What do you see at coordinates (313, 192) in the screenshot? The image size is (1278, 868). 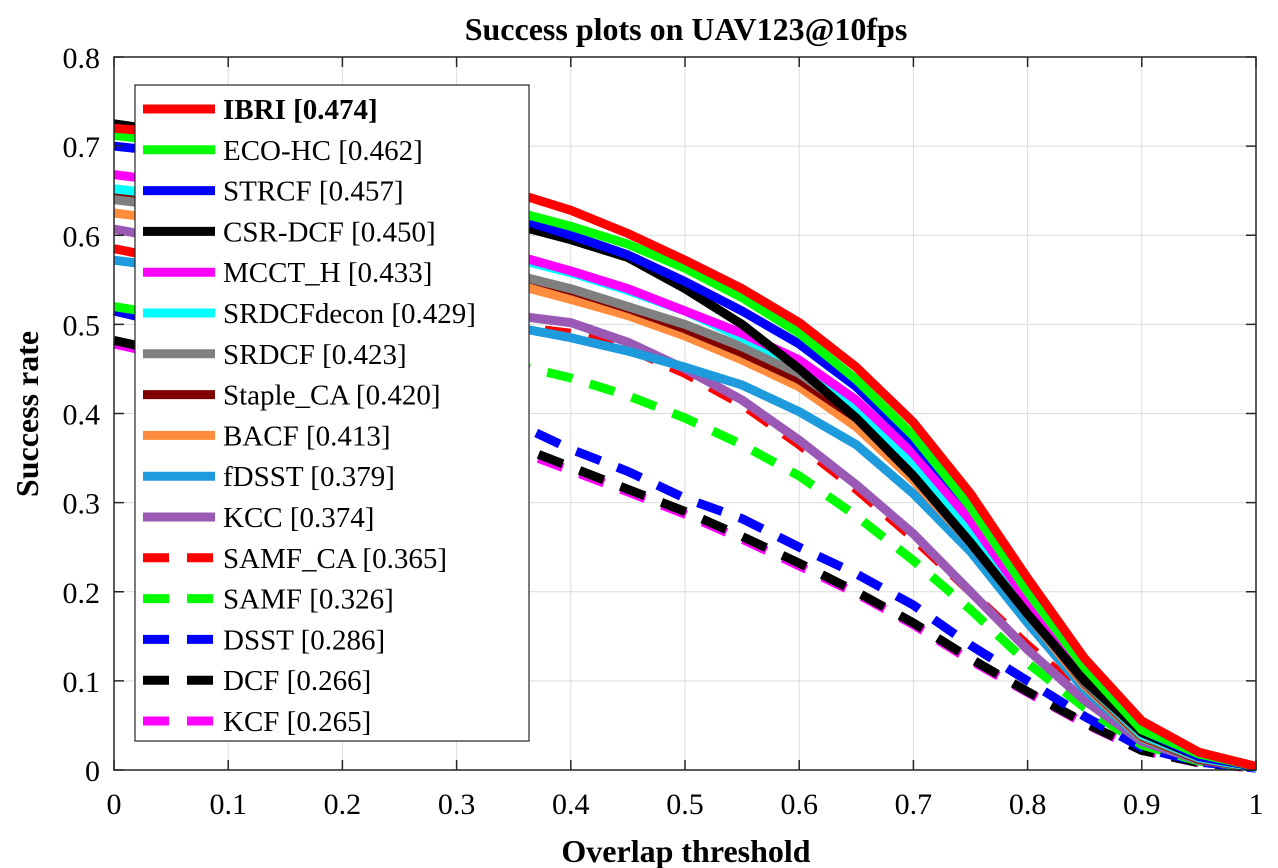 I see `legend-entry: STRCF [0.457]` at bounding box center [313, 192].